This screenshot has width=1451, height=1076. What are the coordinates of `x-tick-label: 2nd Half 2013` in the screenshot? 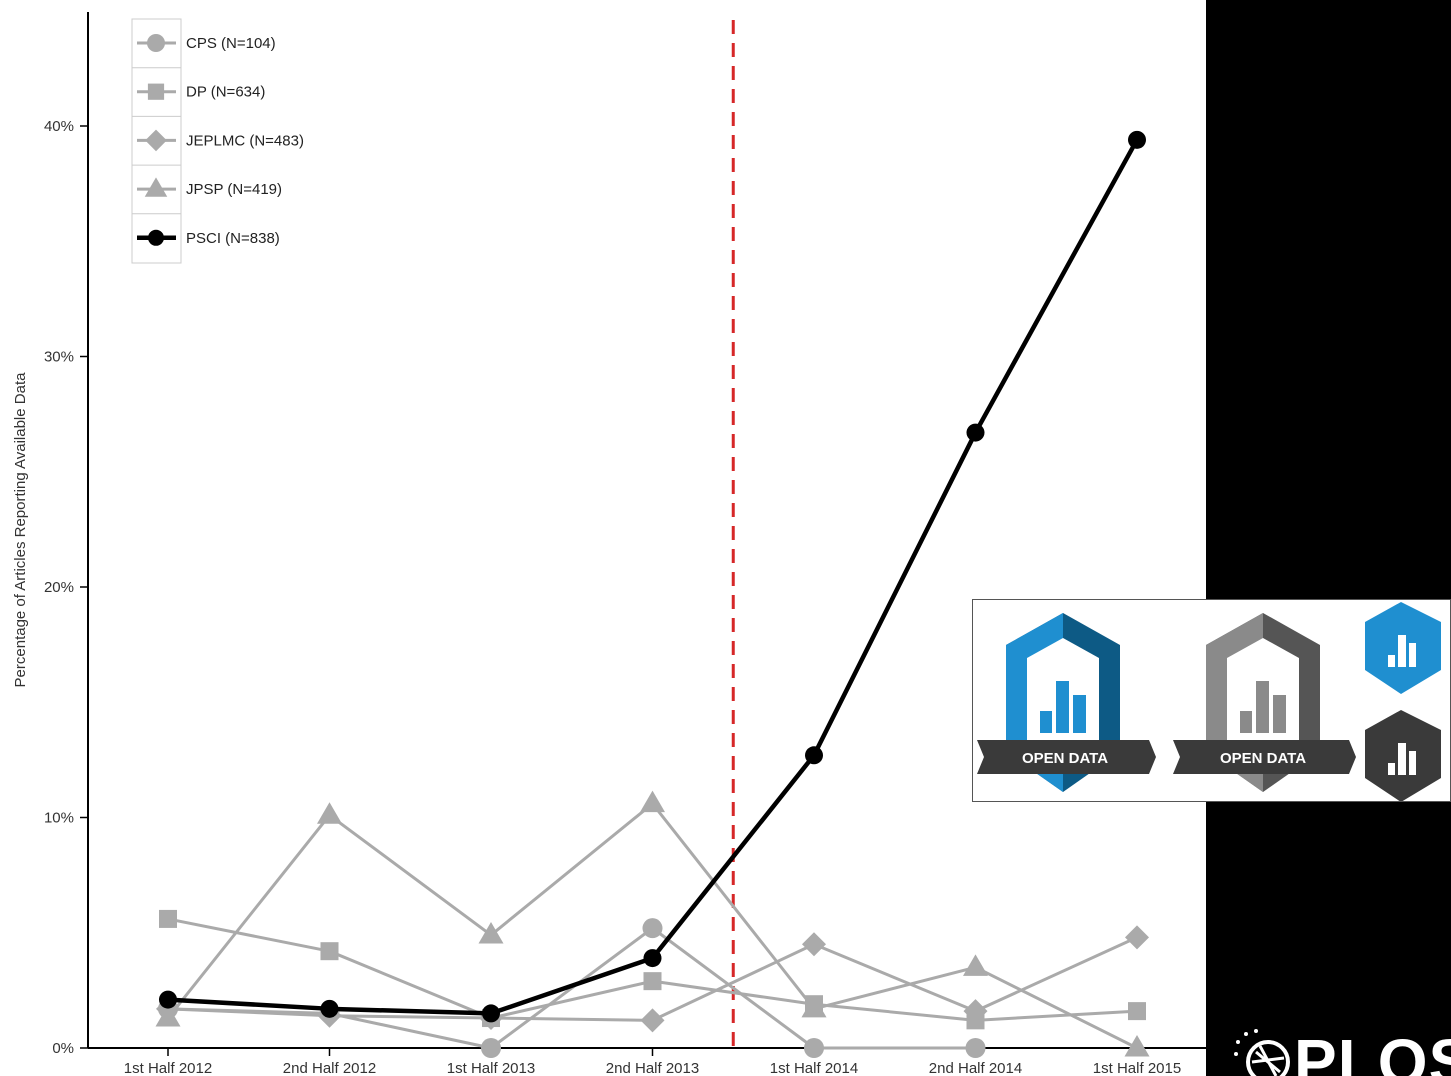 It's located at (652, 1068).